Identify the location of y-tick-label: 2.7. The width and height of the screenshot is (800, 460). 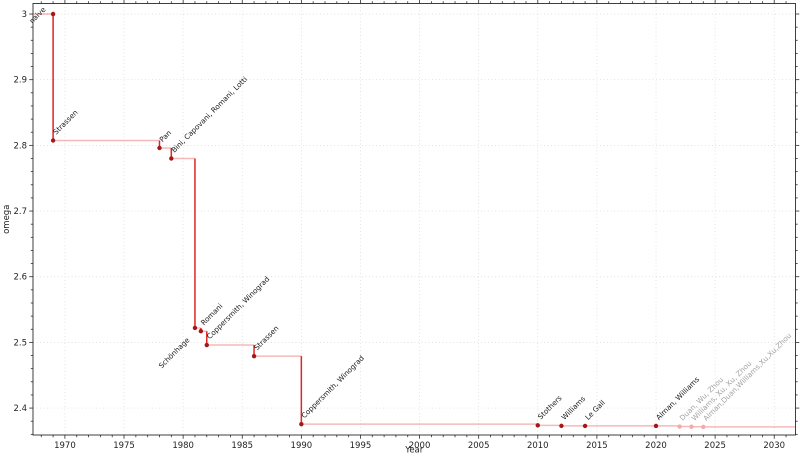
(20, 212).